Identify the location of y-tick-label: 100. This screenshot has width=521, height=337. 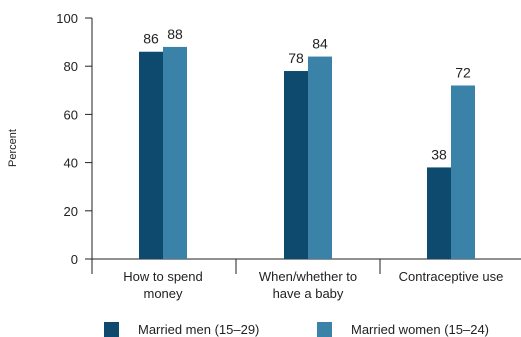
(67, 18).